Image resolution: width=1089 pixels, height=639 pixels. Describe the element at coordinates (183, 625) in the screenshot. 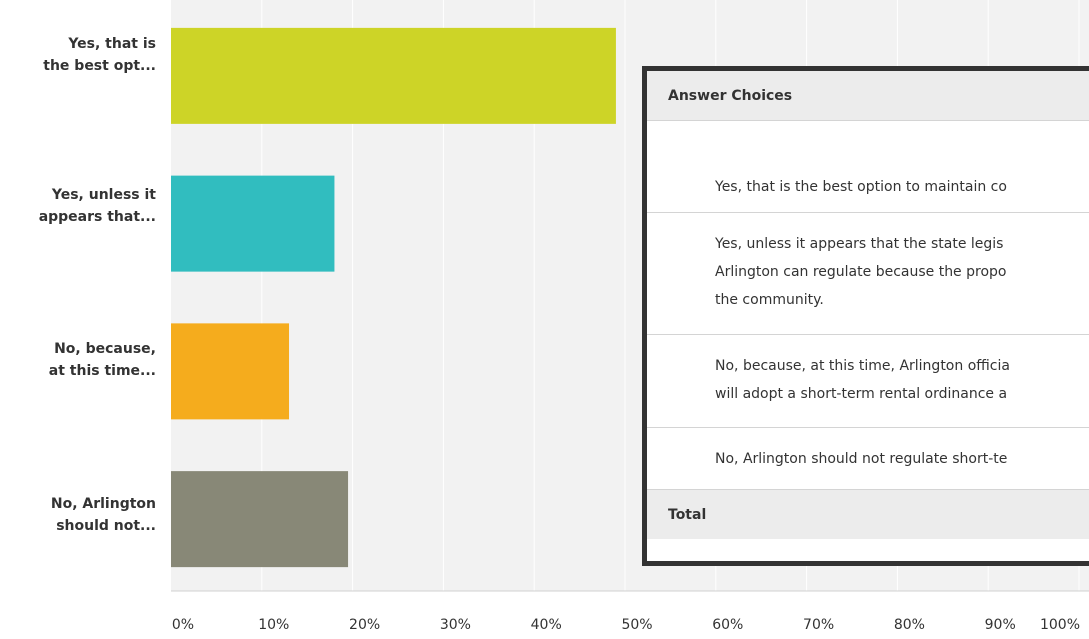

I see `x-tick-label: 0%` at that location.